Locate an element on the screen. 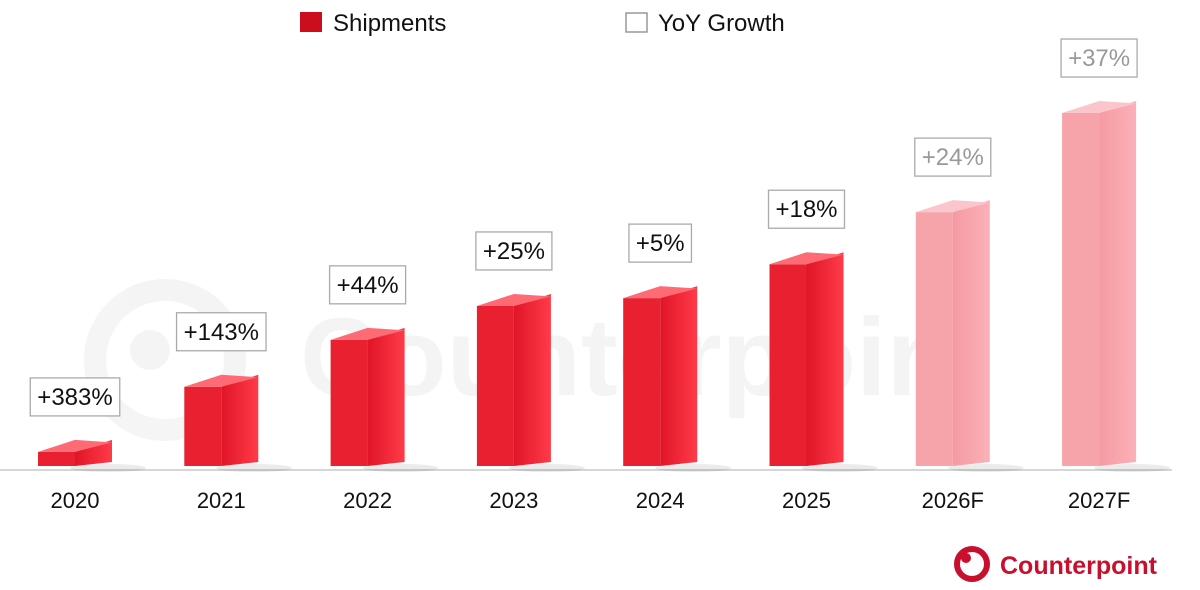 This screenshot has height=590, width=1200. brand-logo-text: Counterpoint is located at coordinates (1079, 566).